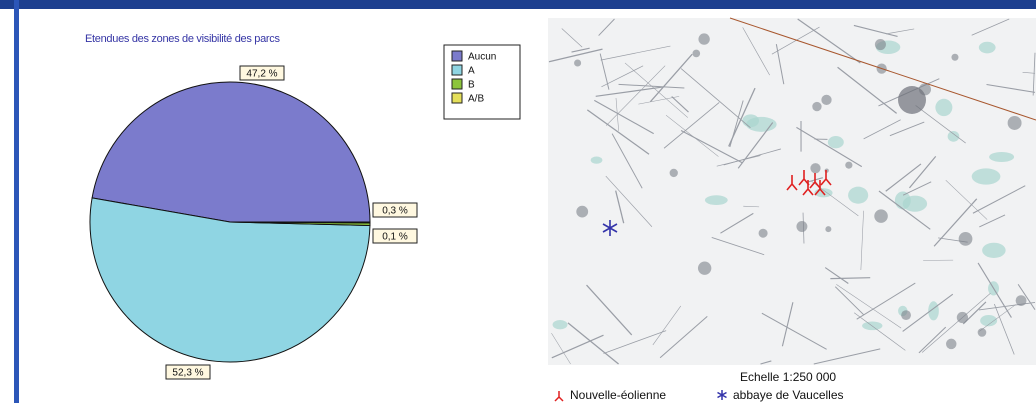 The width and height of the screenshot is (1036, 403). Describe the element at coordinates (610, 228) in the screenshot. I see `abbey` at that location.